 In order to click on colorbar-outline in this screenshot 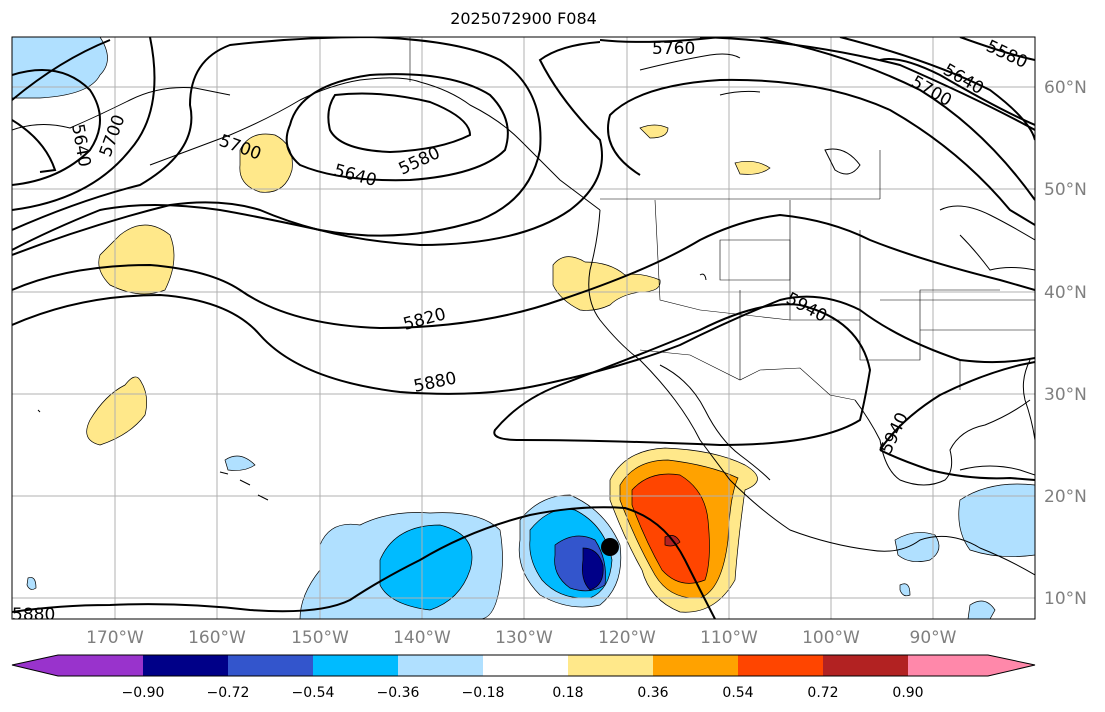, I will do `click(523, 665)`.